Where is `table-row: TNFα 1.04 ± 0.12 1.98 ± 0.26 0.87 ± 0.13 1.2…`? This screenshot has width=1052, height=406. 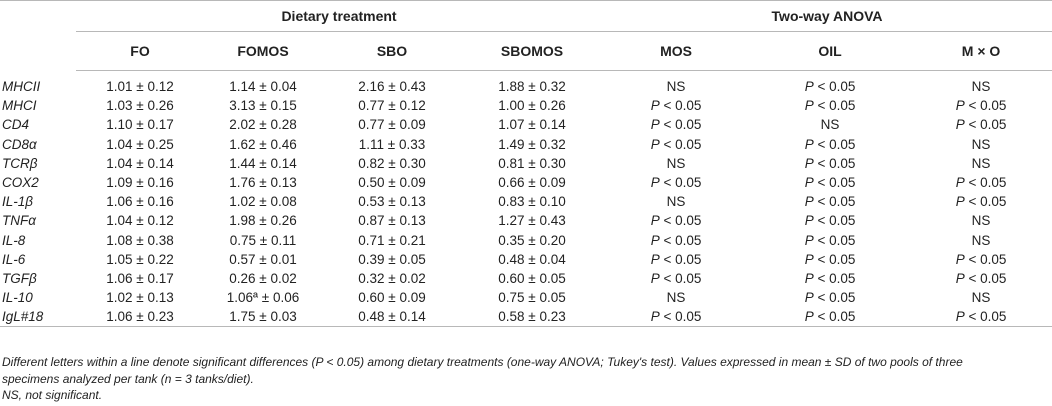 table-row: TNFα 1.04 ± 0.12 1.98 ± 0.26 0.87 ± 0.13 1.2… is located at coordinates (526, 220).